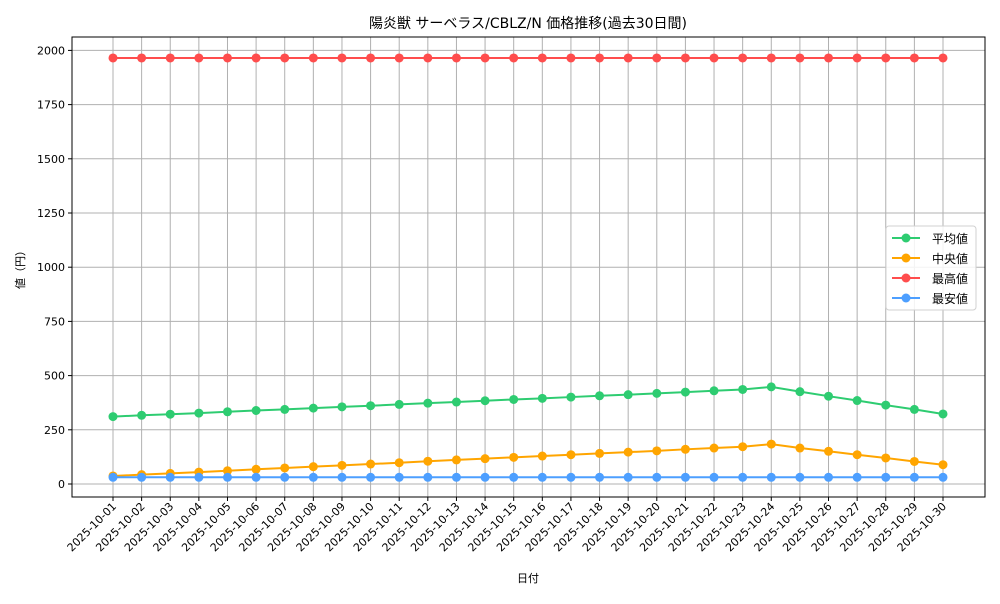 The image size is (1000, 604). What do you see at coordinates (61, 484) in the screenshot?
I see `y-tick-label: 0` at bounding box center [61, 484].